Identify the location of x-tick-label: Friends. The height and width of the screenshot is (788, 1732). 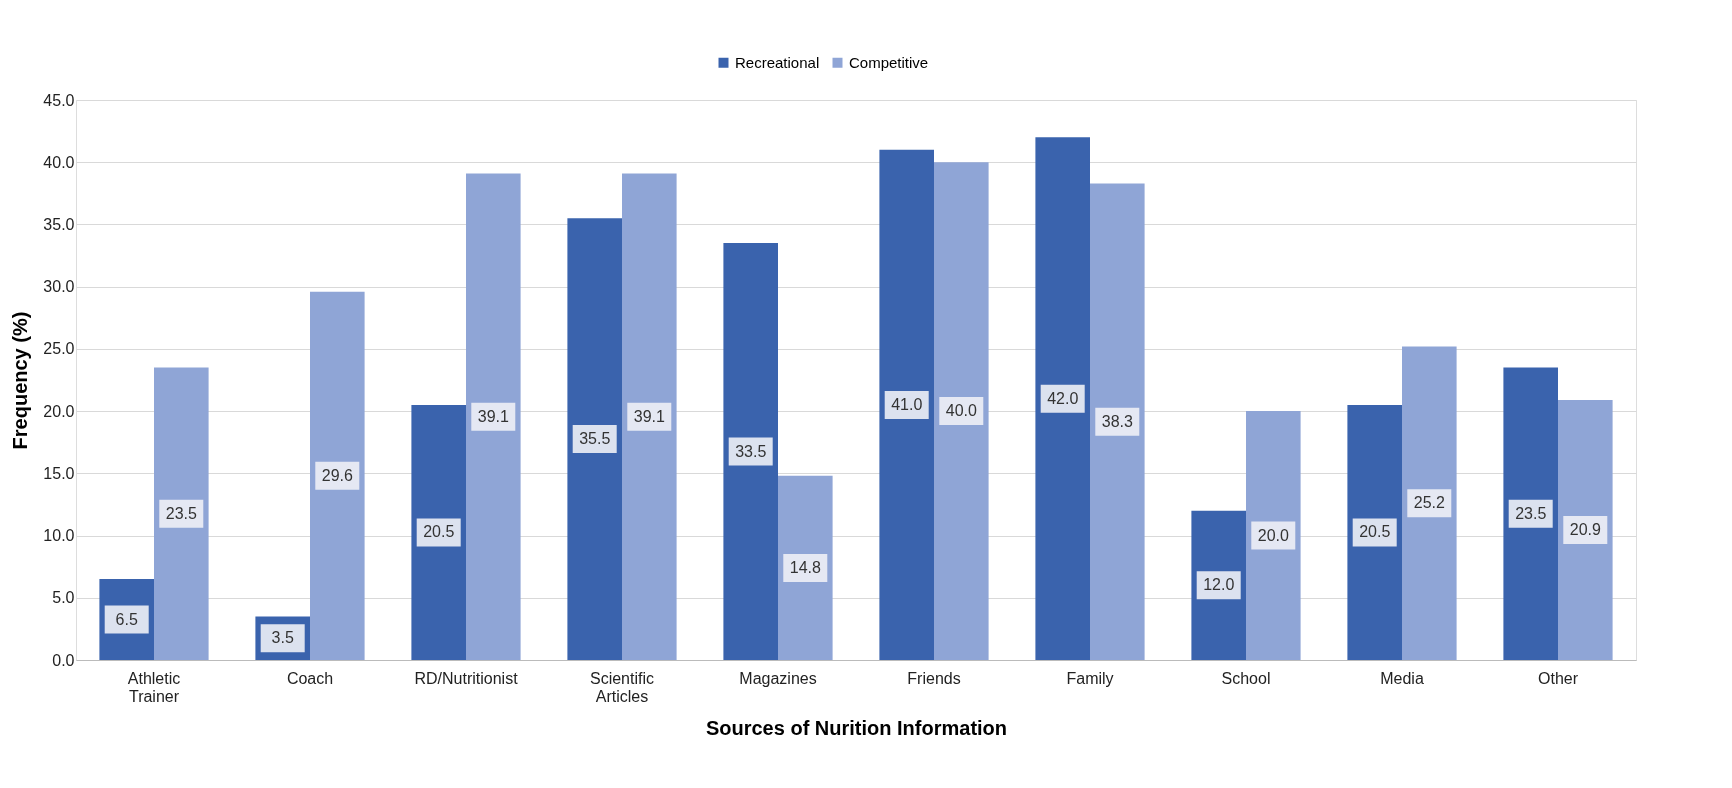
(934, 678).